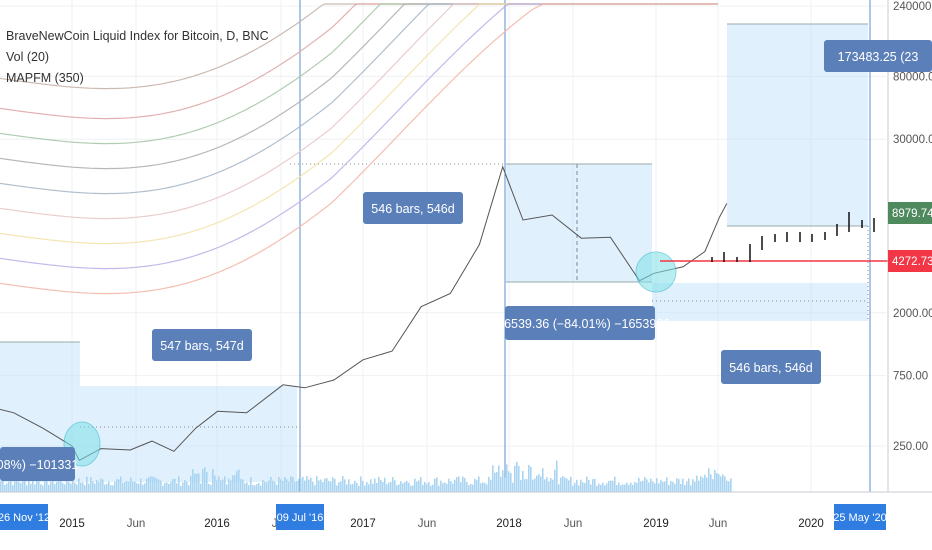 This screenshot has height=550, width=932. I want to click on legend-mapfm: MAPFM (350), so click(45, 78).